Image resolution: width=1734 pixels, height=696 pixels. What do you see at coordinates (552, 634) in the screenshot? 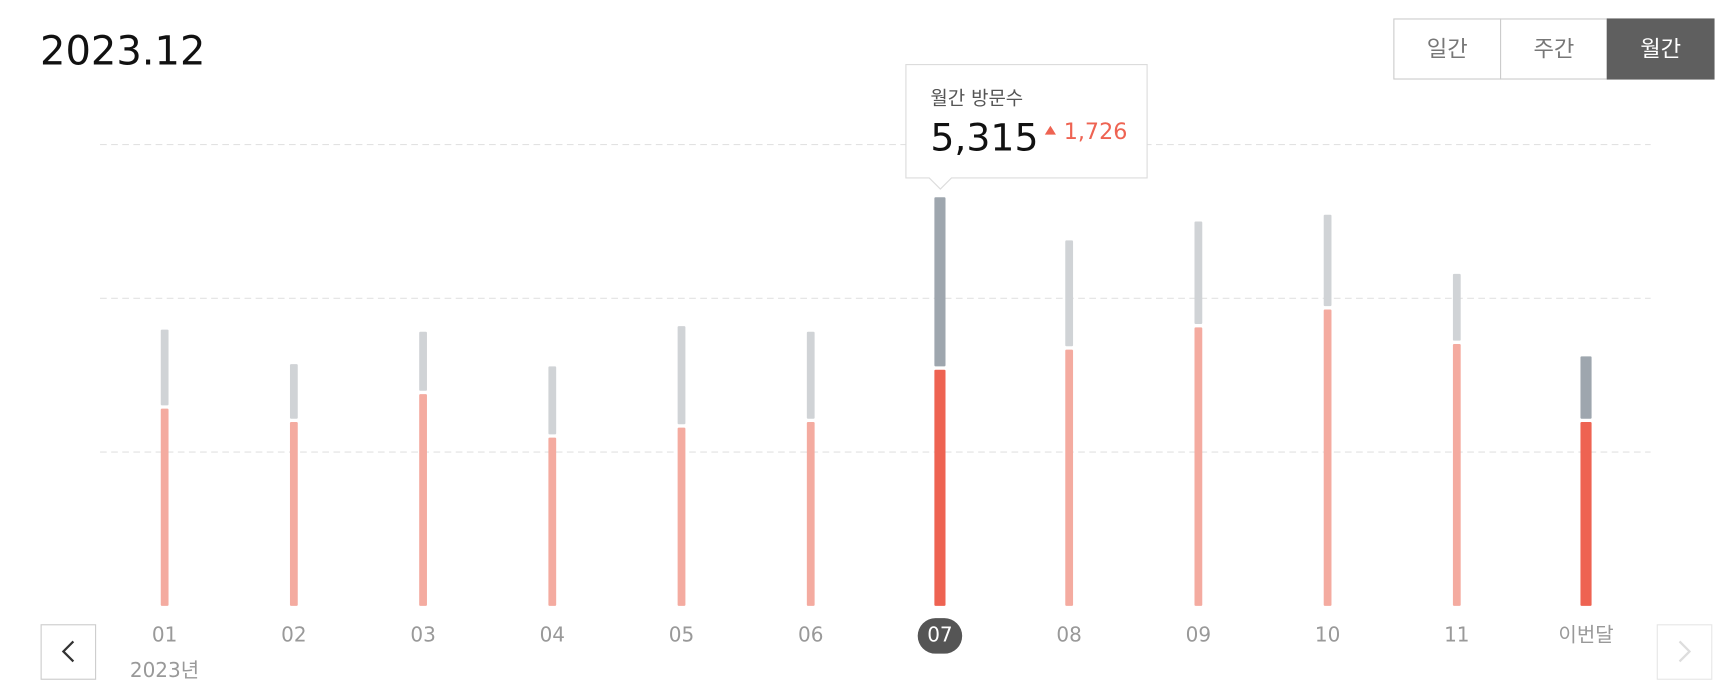
I see `x-tick-label: 04` at bounding box center [552, 634].